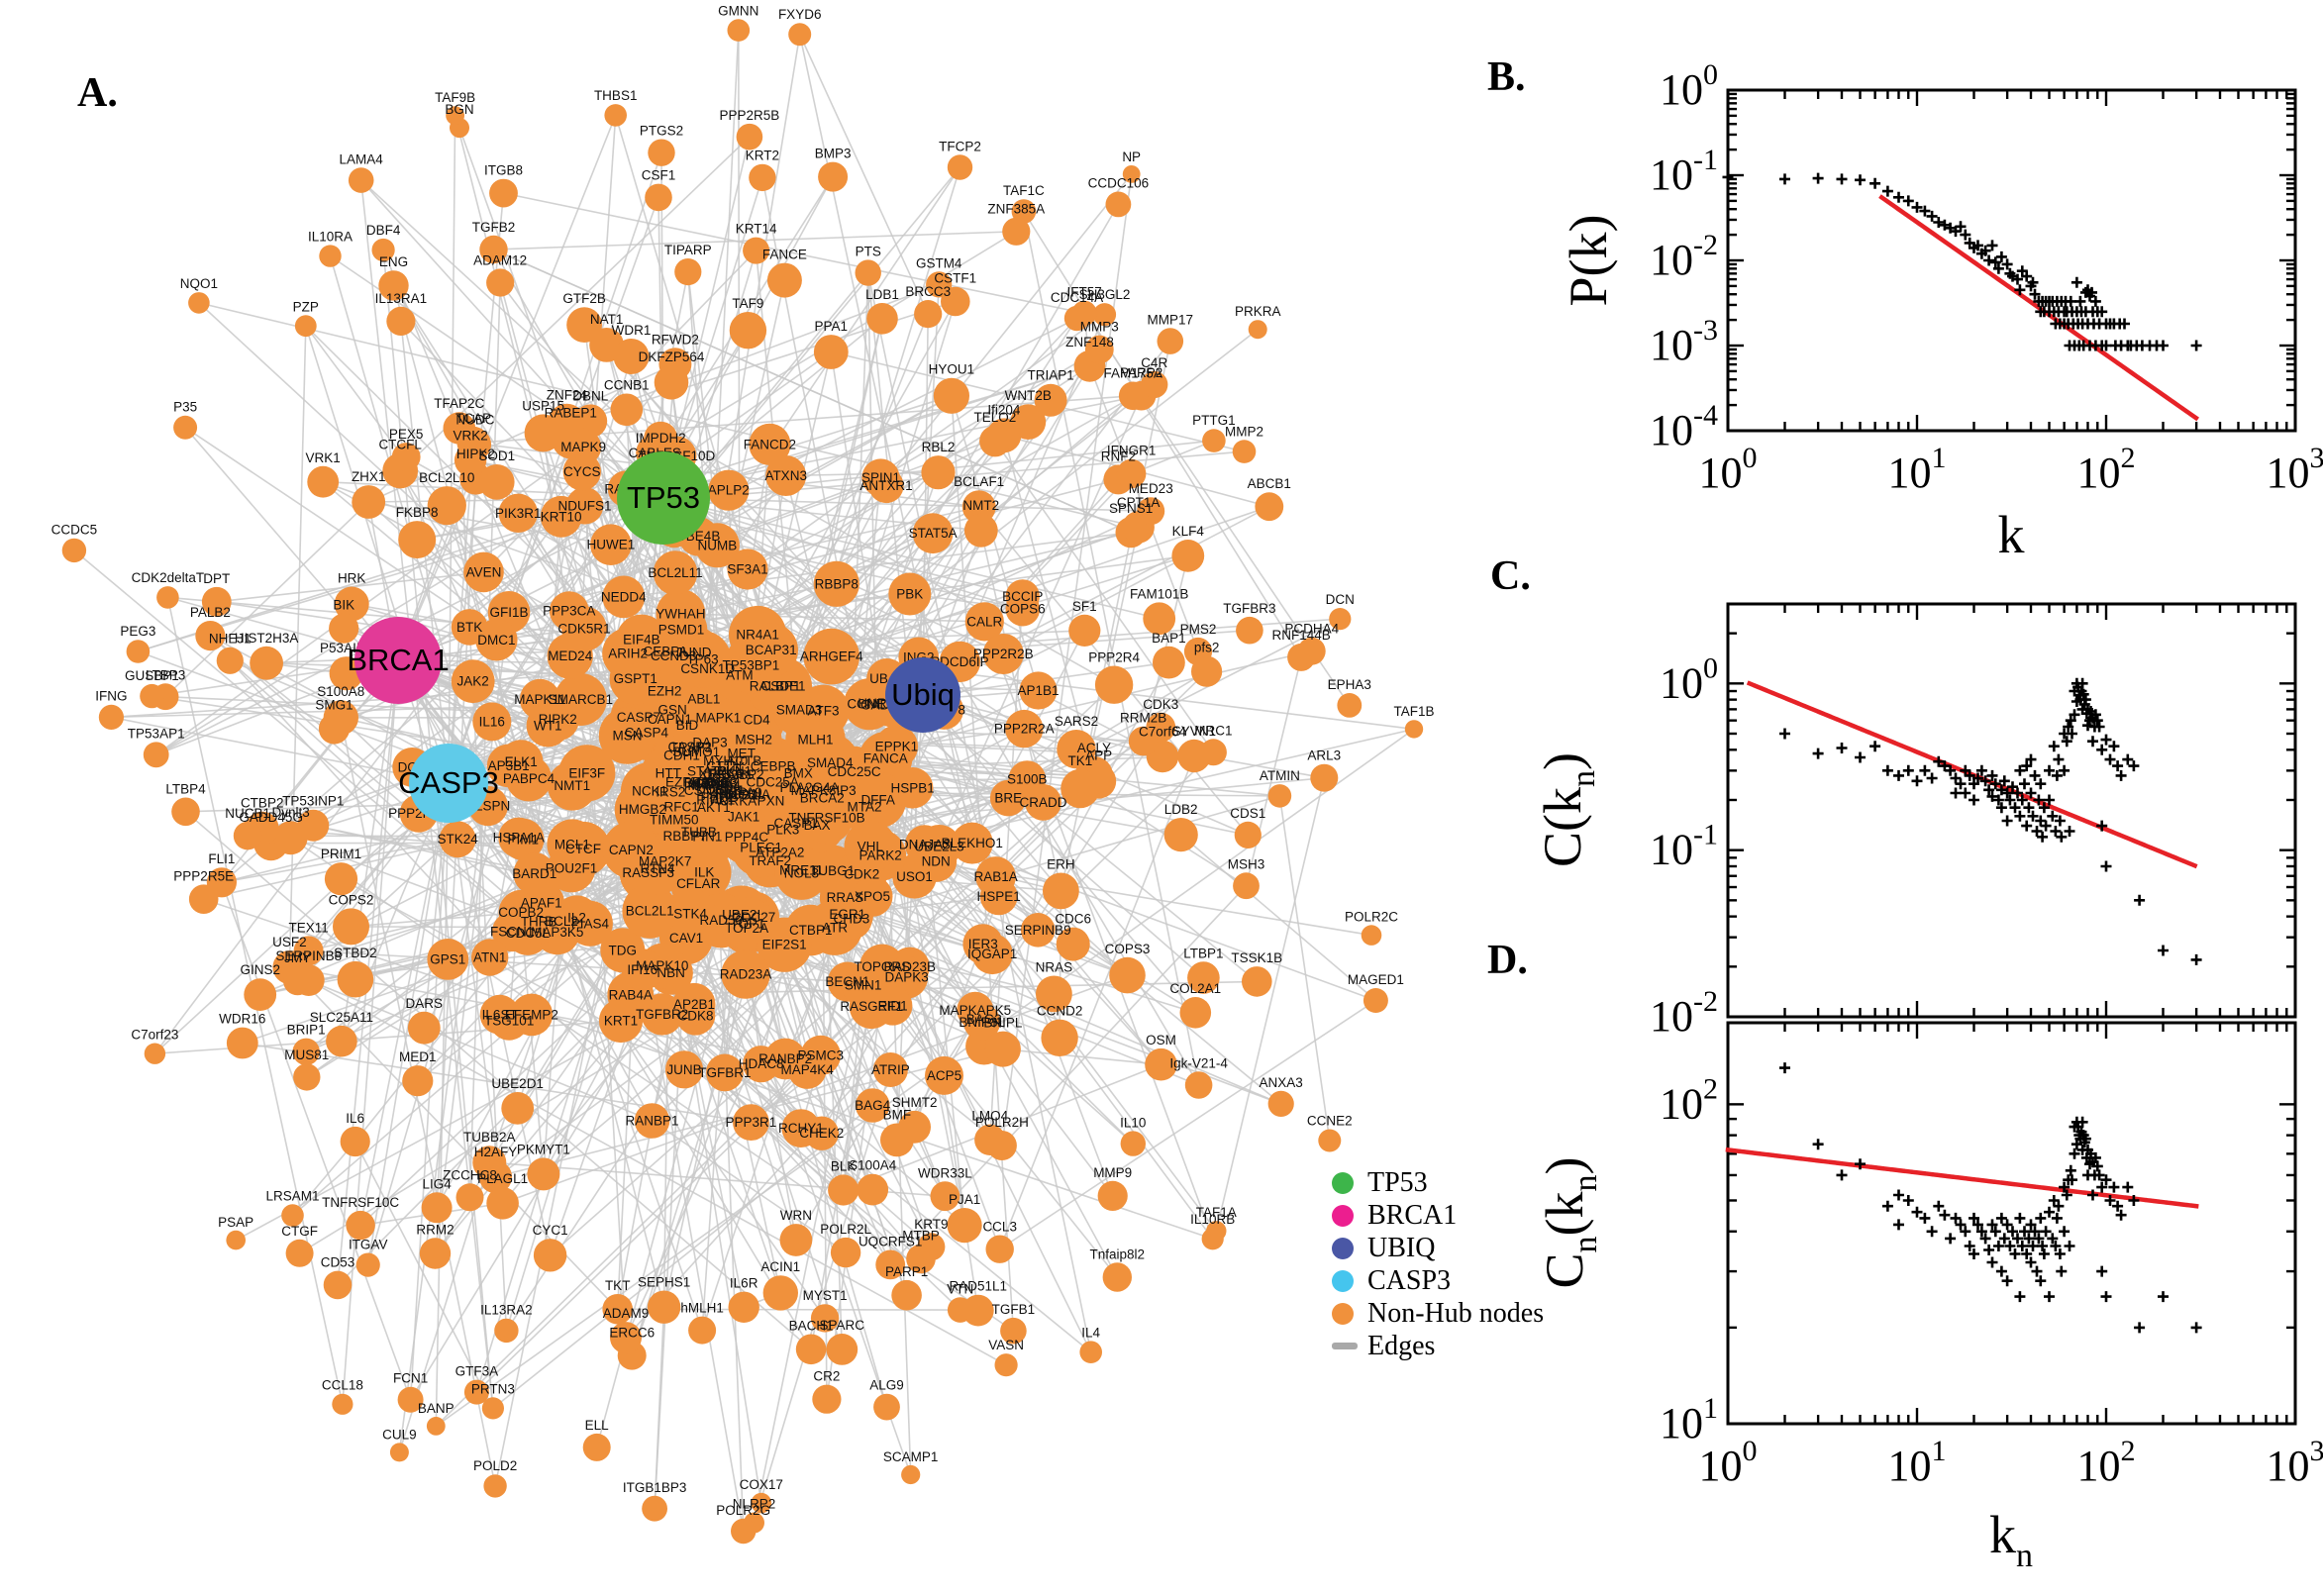  I want to click on network-node-label: RABEP1, so click(571, 413).